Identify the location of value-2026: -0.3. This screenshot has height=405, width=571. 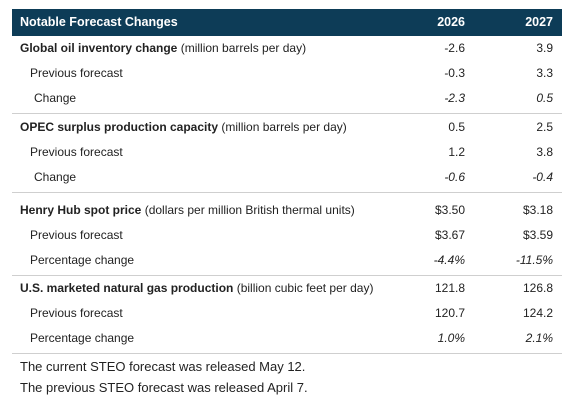
(454, 73).